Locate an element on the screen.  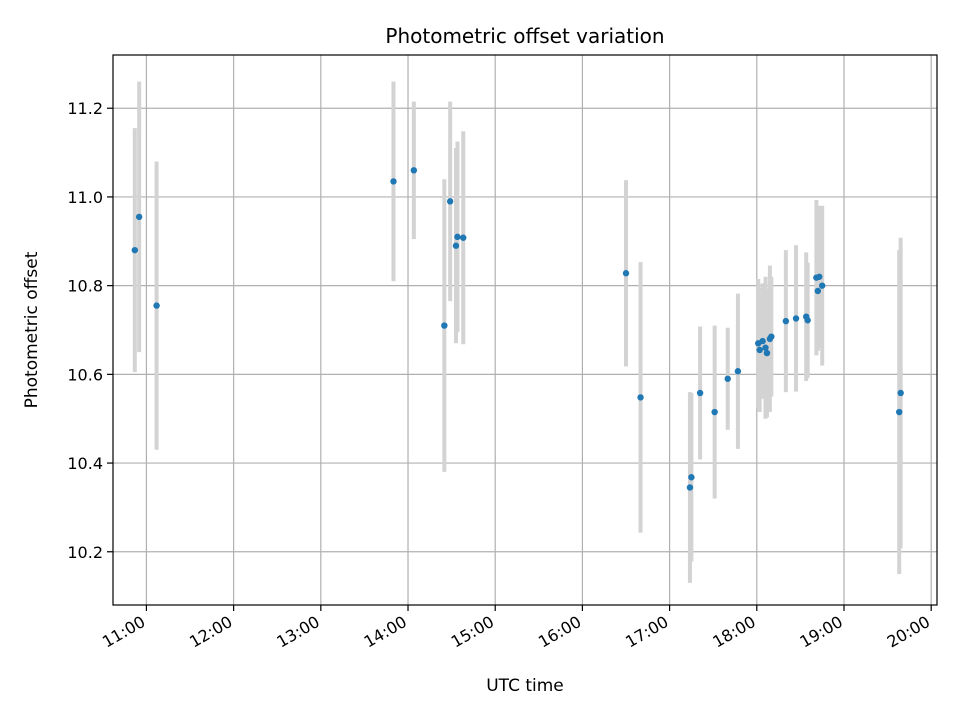
chart-title: Photometric offset variation is located at coordinates (524, 36).